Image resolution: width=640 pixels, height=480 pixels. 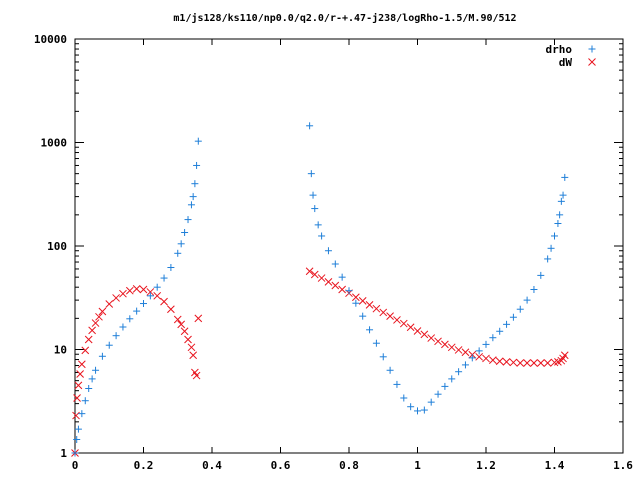 What do you see at coordinates (60, 350) in the screenshot?
I see `y-tick-label: 10` at bounding box center [60, 350].